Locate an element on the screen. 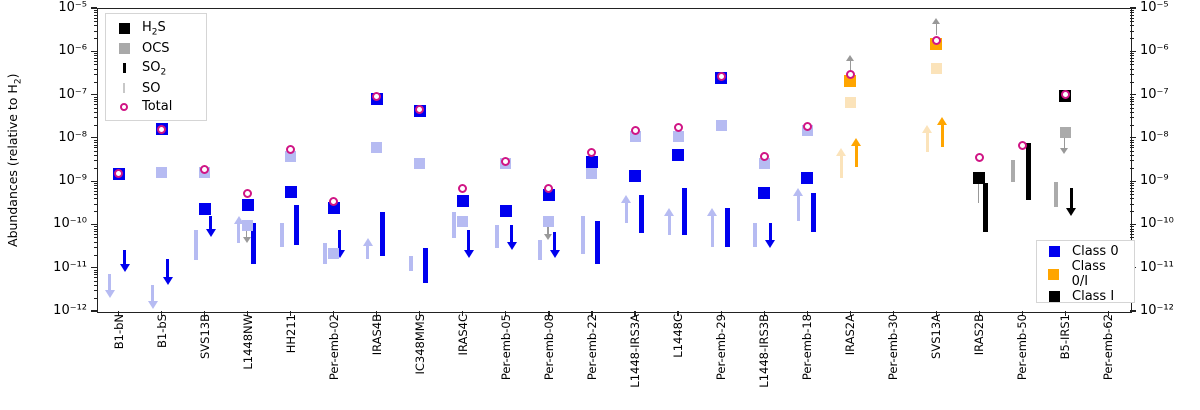  x-tick-label: B5-IRS1 is located at coordinates (1065, 337).